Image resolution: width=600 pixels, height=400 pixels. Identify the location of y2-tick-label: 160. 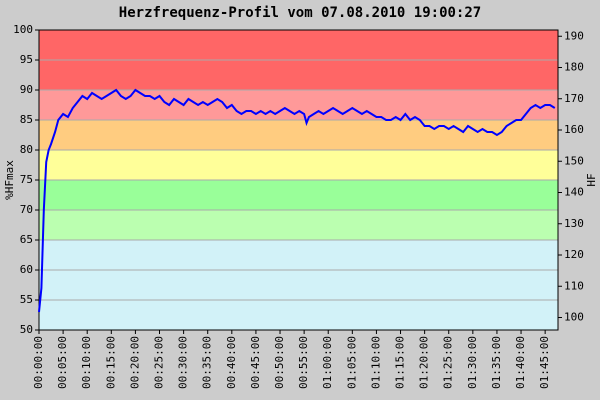
(574, 129).